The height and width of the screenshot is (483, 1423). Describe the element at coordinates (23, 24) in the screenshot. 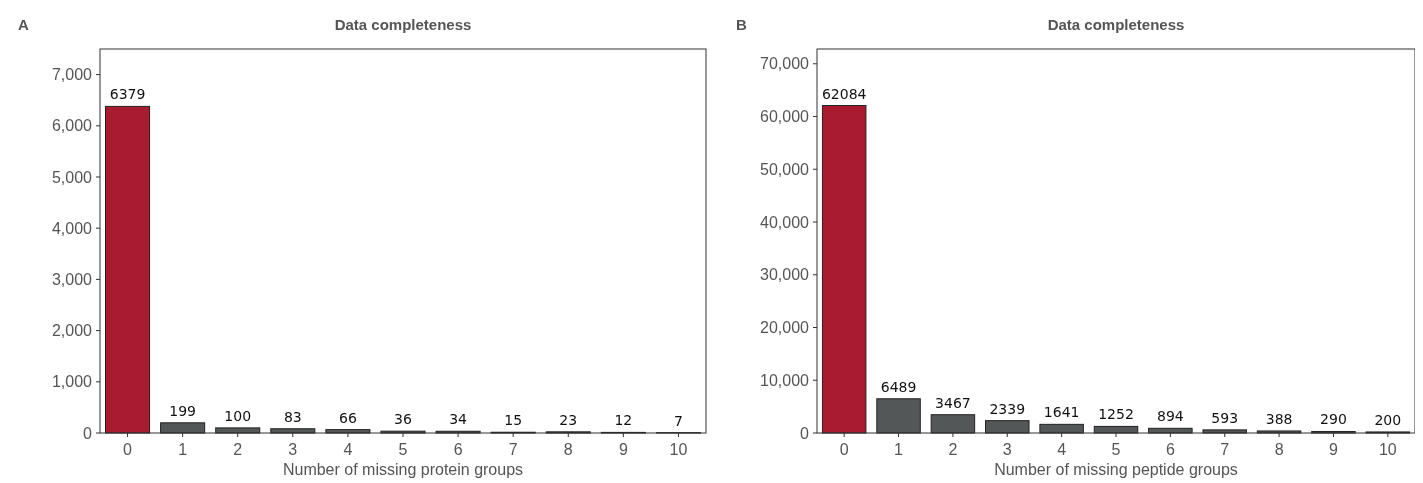

I see `text: A` at that location.